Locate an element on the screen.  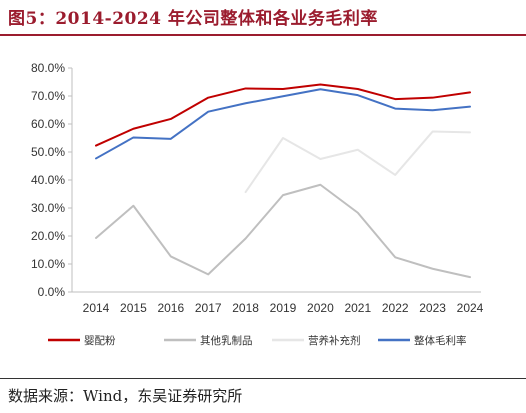
y-tick-label: 30.0% is located at coordinates (48, 208).